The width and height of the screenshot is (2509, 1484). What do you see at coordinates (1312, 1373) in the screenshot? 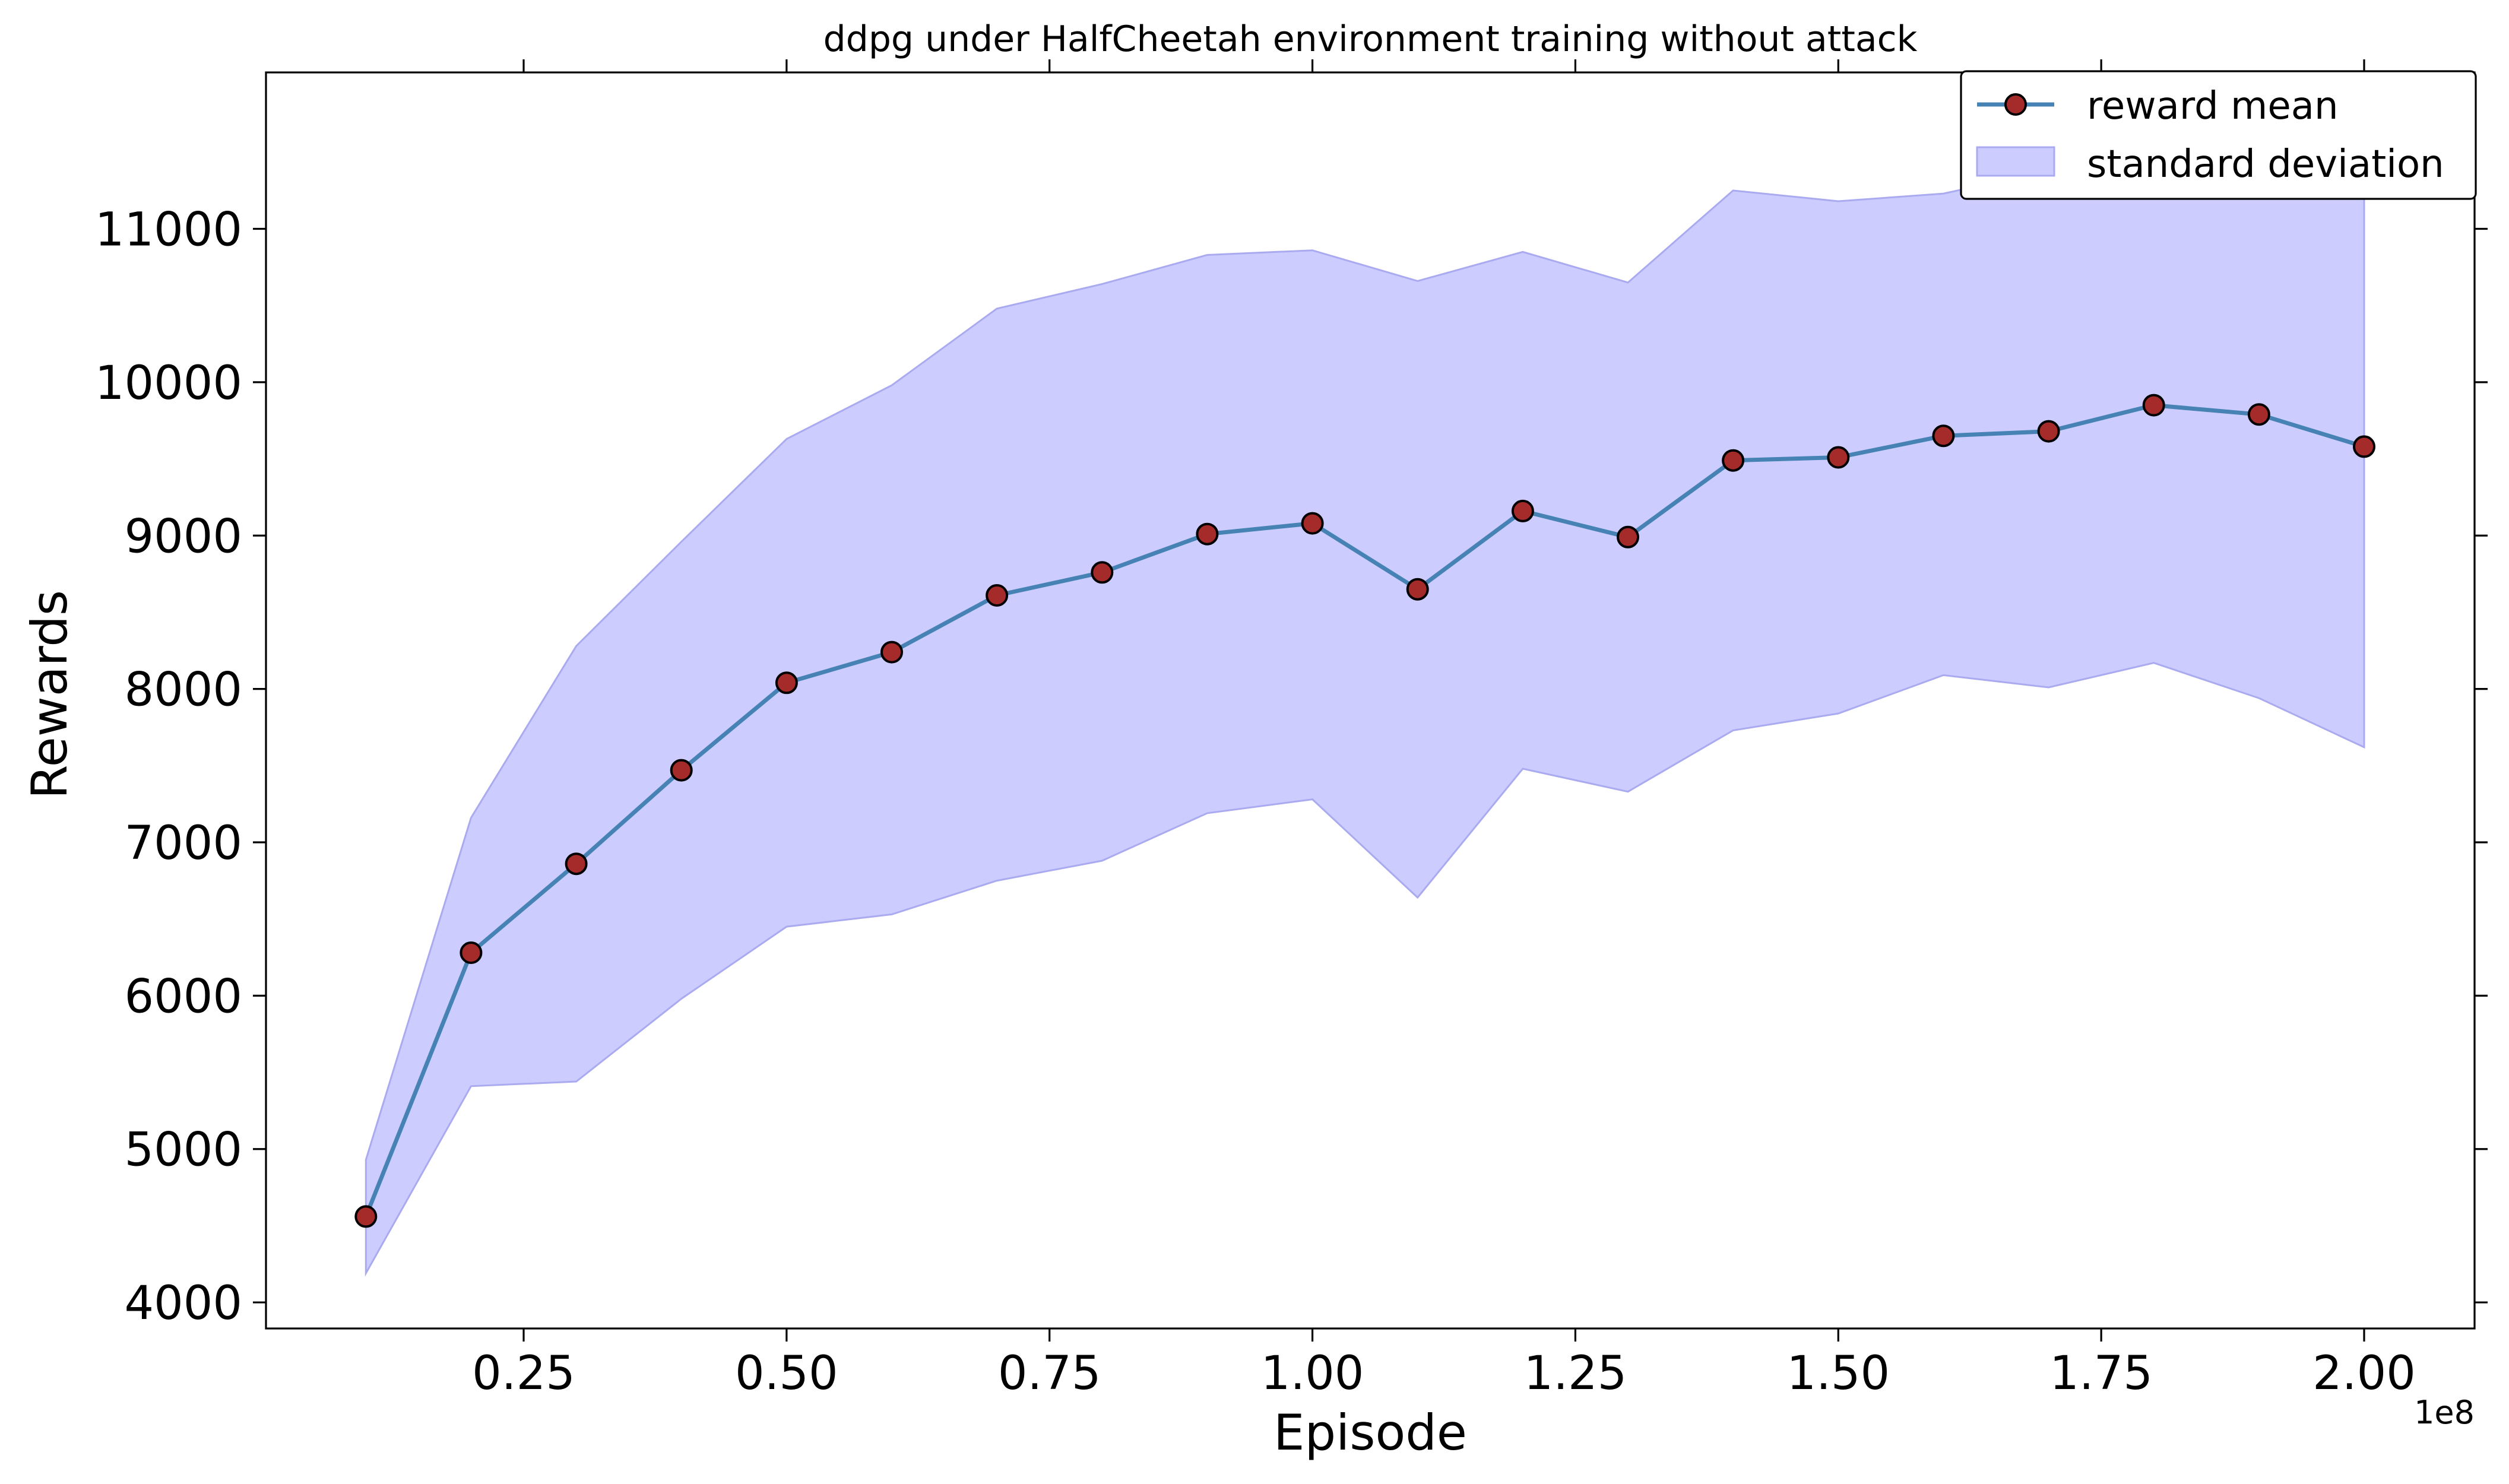
I see `x-tick-label: 1.00` at bounding box center [1312, 1373].